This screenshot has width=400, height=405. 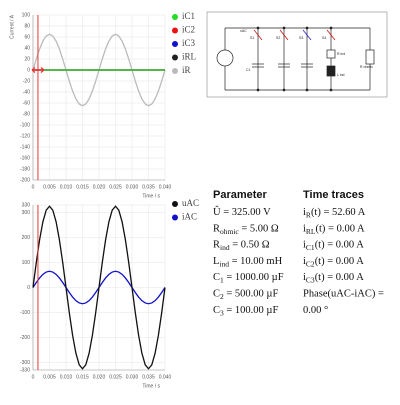 I want to click on y-tick-label: 200, so click(x=26, y=238).